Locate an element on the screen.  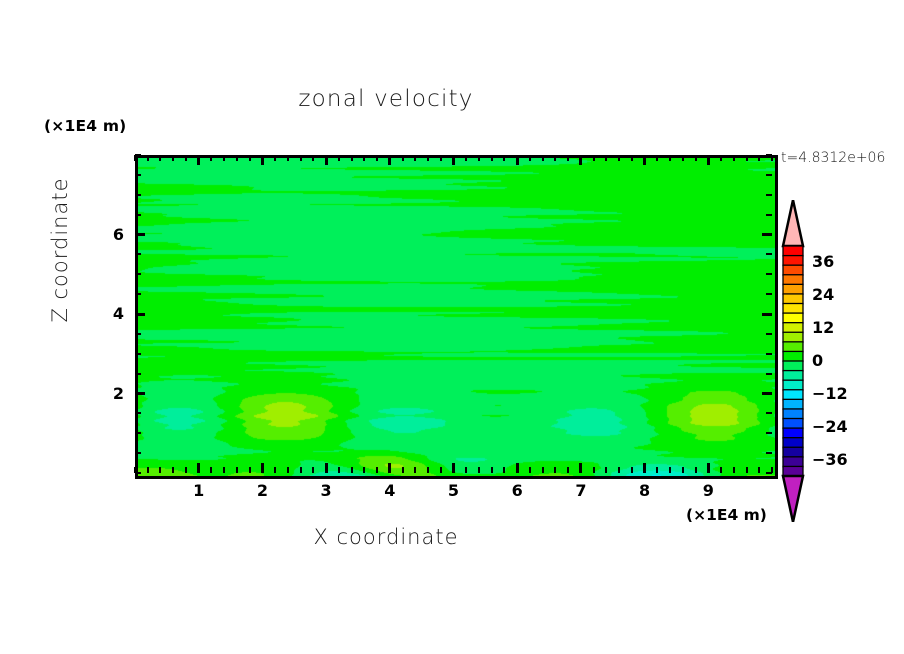
colorbar-tick-label: 12 is located at coordinates (823, 328).